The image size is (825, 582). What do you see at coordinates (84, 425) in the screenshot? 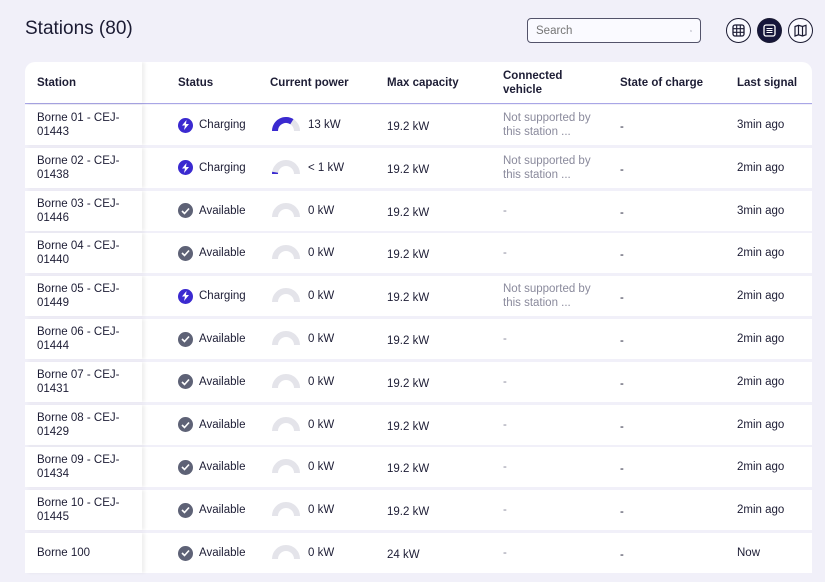
I see `station-name: Borne 08 - CEJ-01429` at bounding box center [84, 425].